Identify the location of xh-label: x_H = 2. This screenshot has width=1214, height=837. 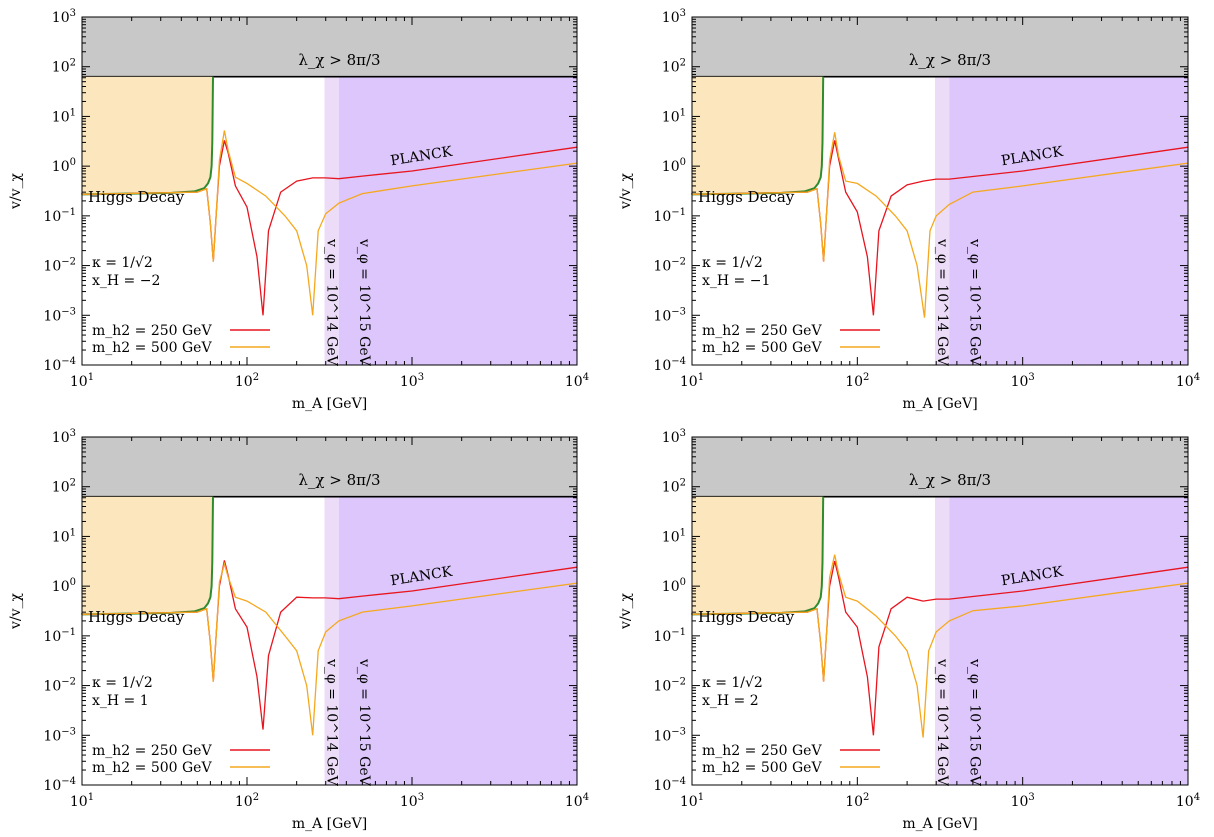
(730, 701).